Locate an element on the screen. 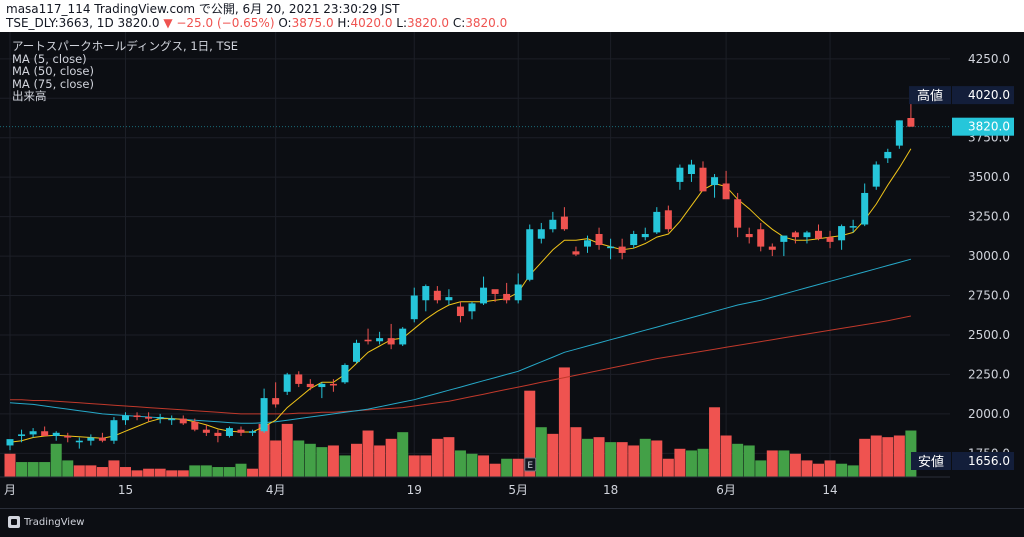 The height and width of the screenshot is (537, 1024). x-tick-label: 18 is located at coordinates (610, 490).